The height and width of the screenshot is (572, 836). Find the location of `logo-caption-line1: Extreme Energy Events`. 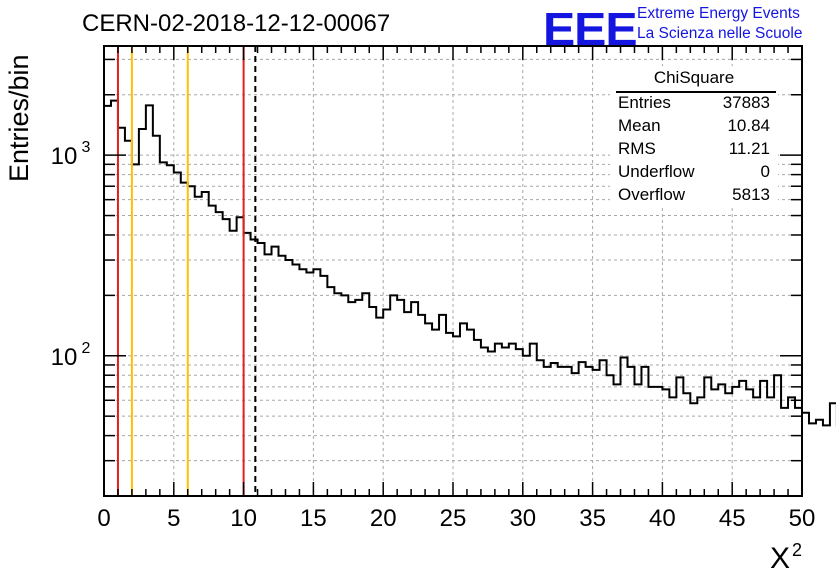

logo-caption-line1: Extreme Energy Events is located at coordinates (718, 13).